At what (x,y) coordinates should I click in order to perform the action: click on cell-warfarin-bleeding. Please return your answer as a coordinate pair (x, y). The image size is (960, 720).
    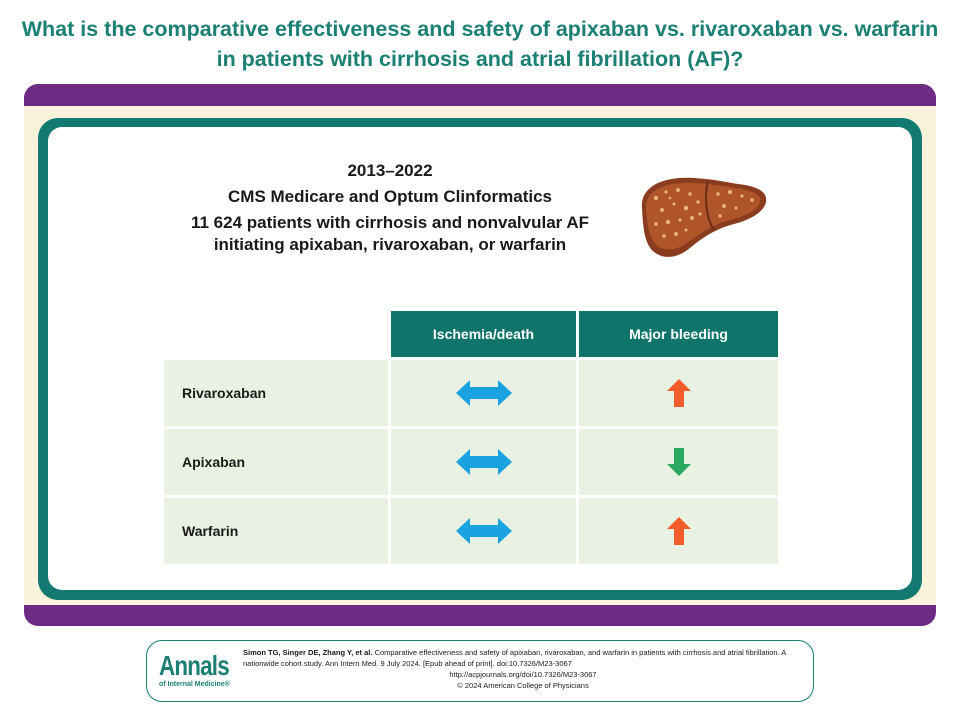
    Looking at the image, I should click on (678, 531).